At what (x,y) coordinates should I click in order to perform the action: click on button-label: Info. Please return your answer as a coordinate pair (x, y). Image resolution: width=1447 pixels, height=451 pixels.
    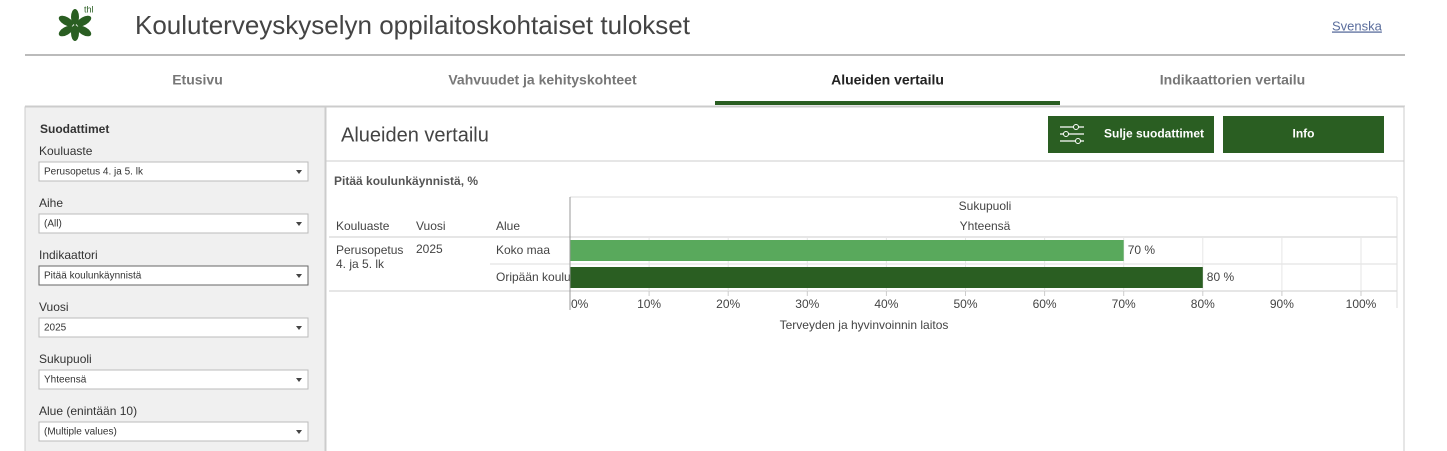
    Looking at the image, I should click on (1304, 134).